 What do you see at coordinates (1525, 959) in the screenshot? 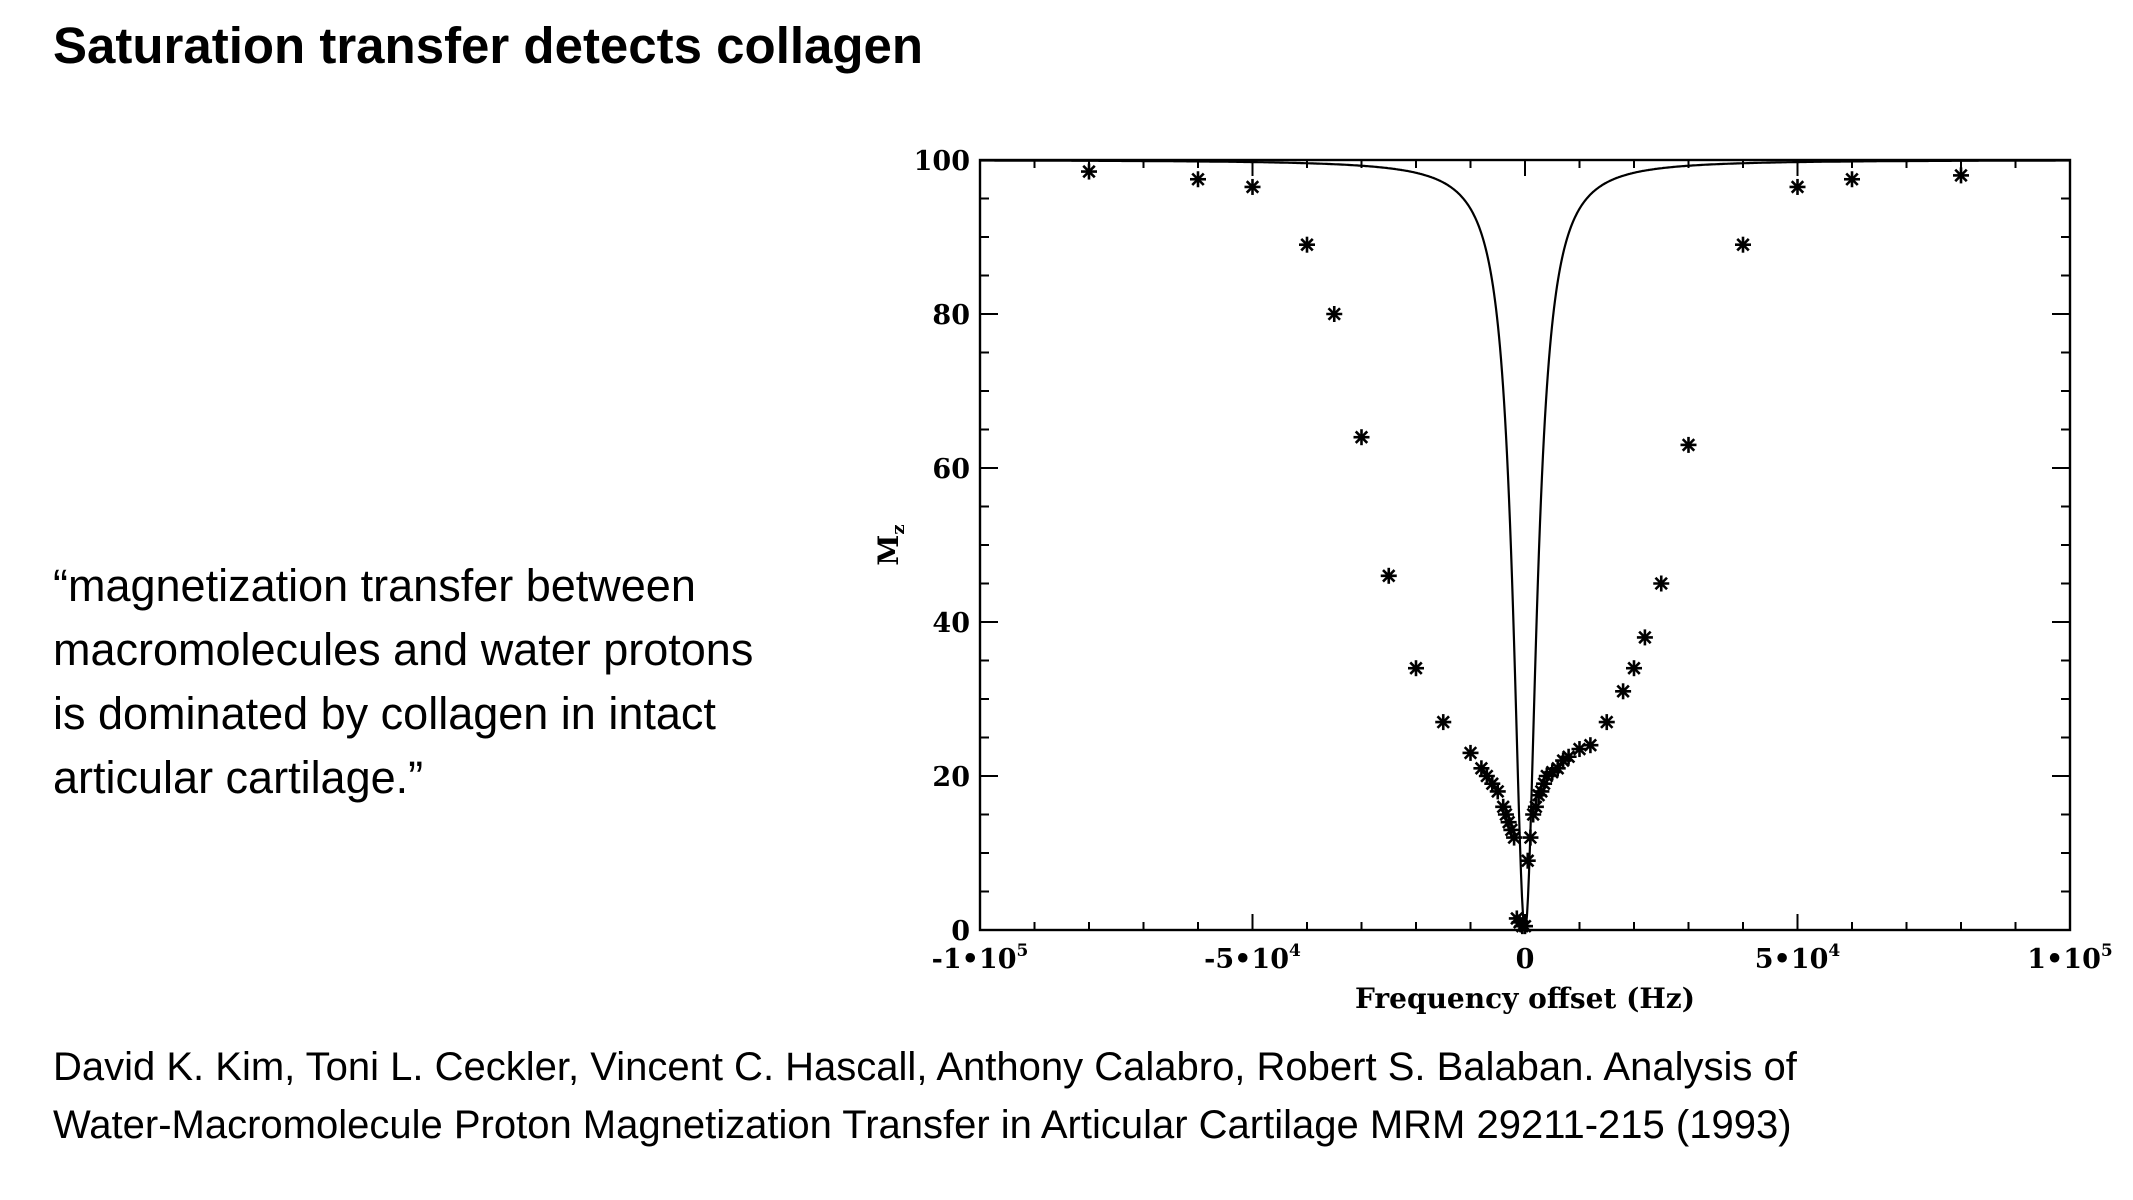
I see `x-tick-label: 0` at bounding box center [1525, 959].